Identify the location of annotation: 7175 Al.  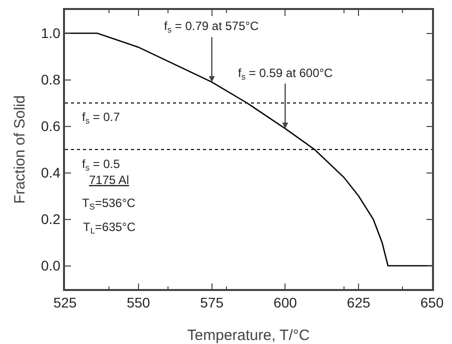
(109, 180).